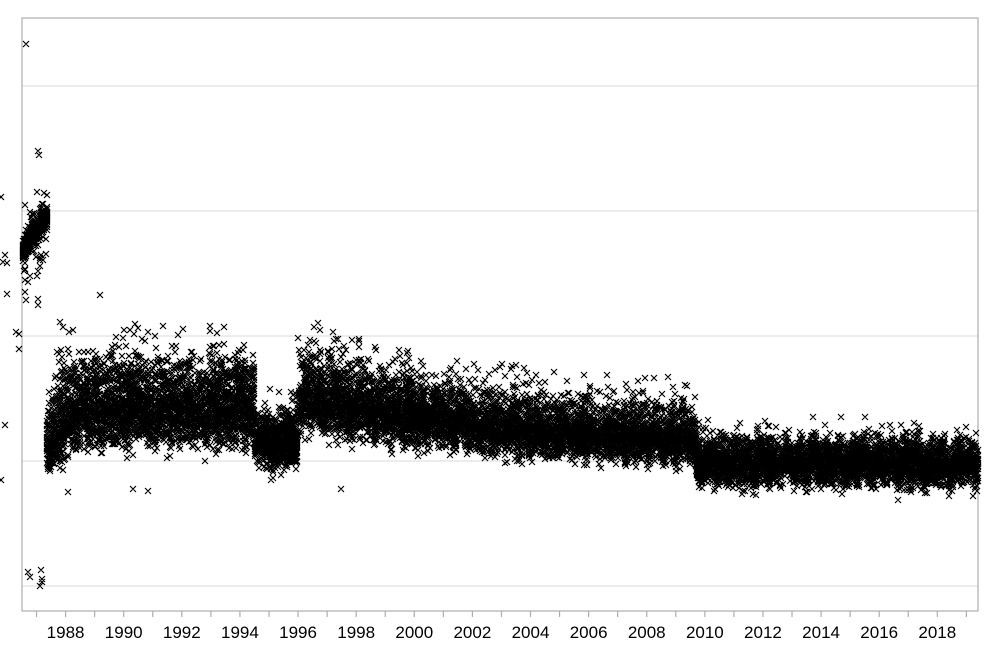 This screenshot has width=1000, height=666. Describe the element at coordinates (647, 632) in the screenshot. I see `x-tick-label: 2008` at that location.